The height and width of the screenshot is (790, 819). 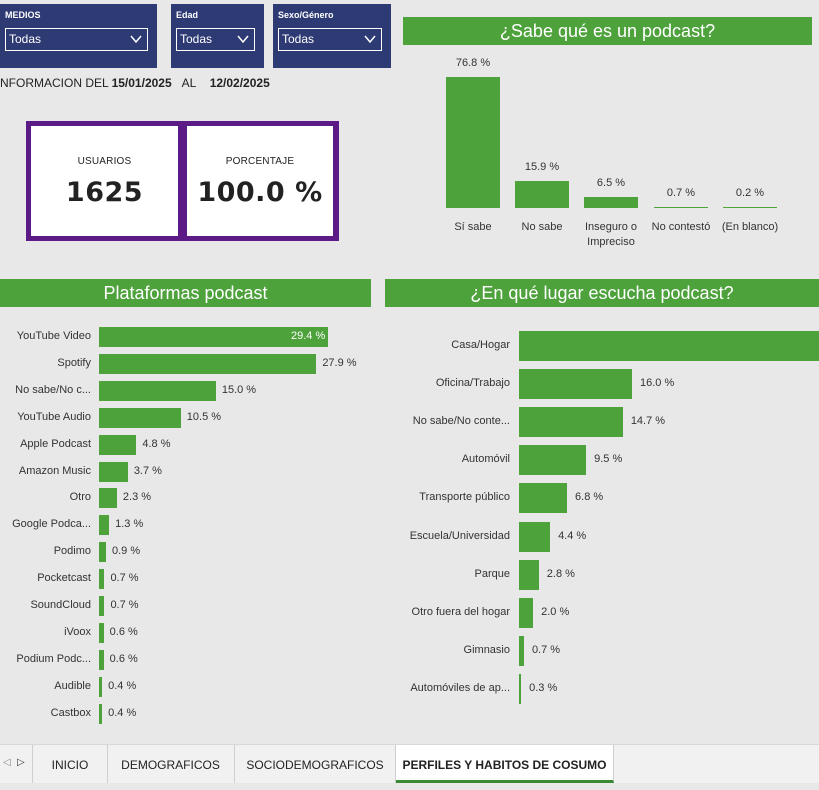 I want to click on tab-demograficos: DEMOGRAFICOS, so click(x=171, y=764).